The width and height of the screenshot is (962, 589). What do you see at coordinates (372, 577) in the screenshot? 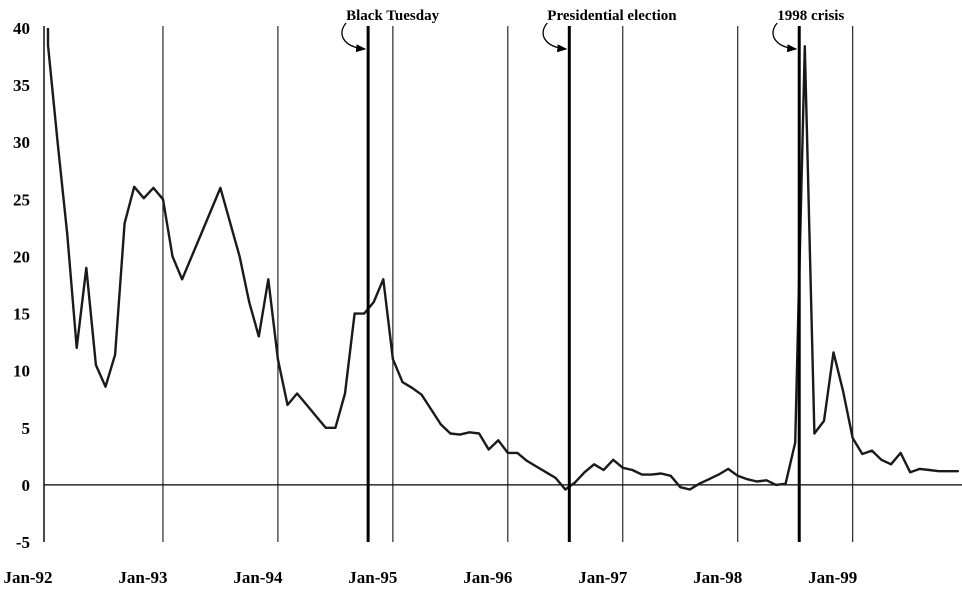
I see `x-tick-label: Jan-95` at bounding box center [372, 577].